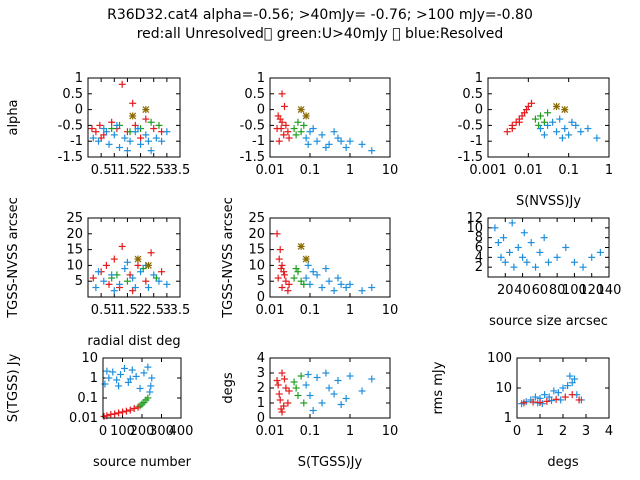  I want to click on y-tick-label: 3, so click(261, 373).